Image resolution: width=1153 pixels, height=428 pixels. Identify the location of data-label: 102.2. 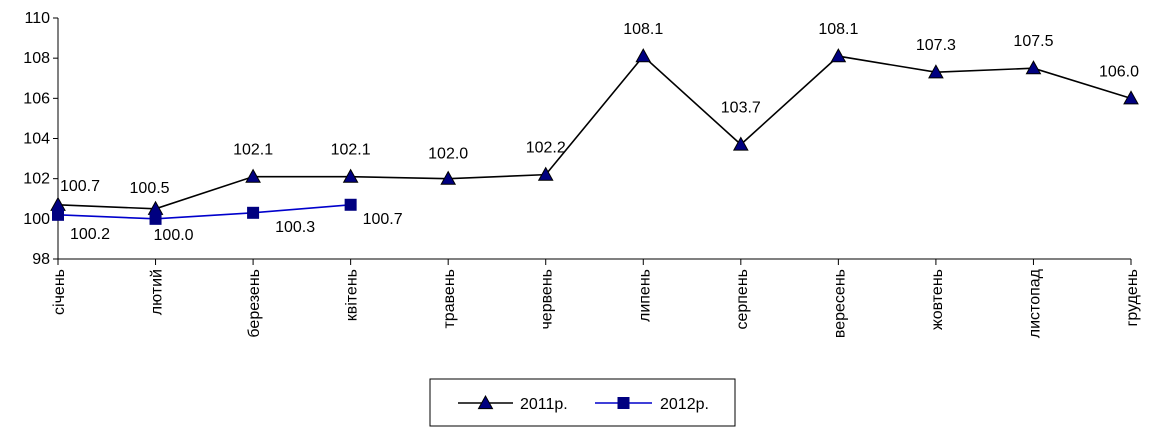
(546, 148).